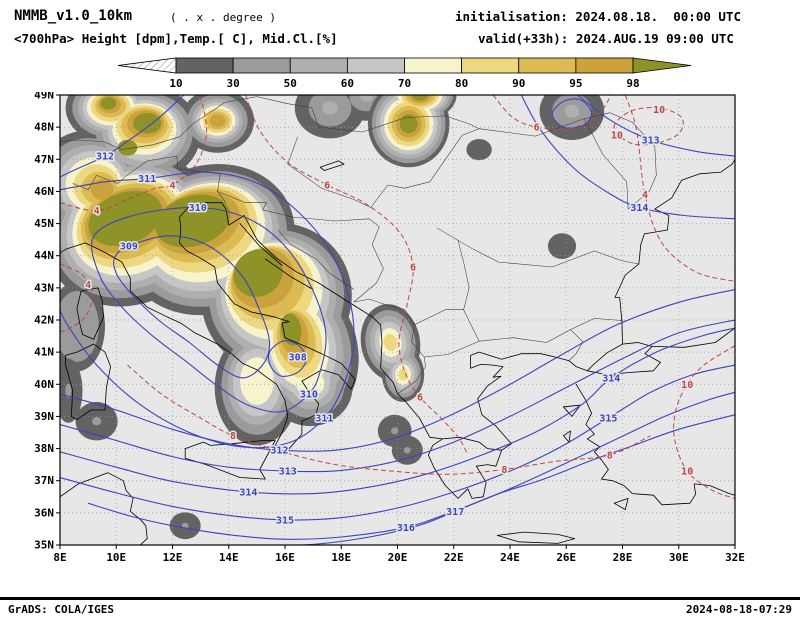 The image size is (800, 618). I want to click on svg-text: 32E, so click(735, 557).